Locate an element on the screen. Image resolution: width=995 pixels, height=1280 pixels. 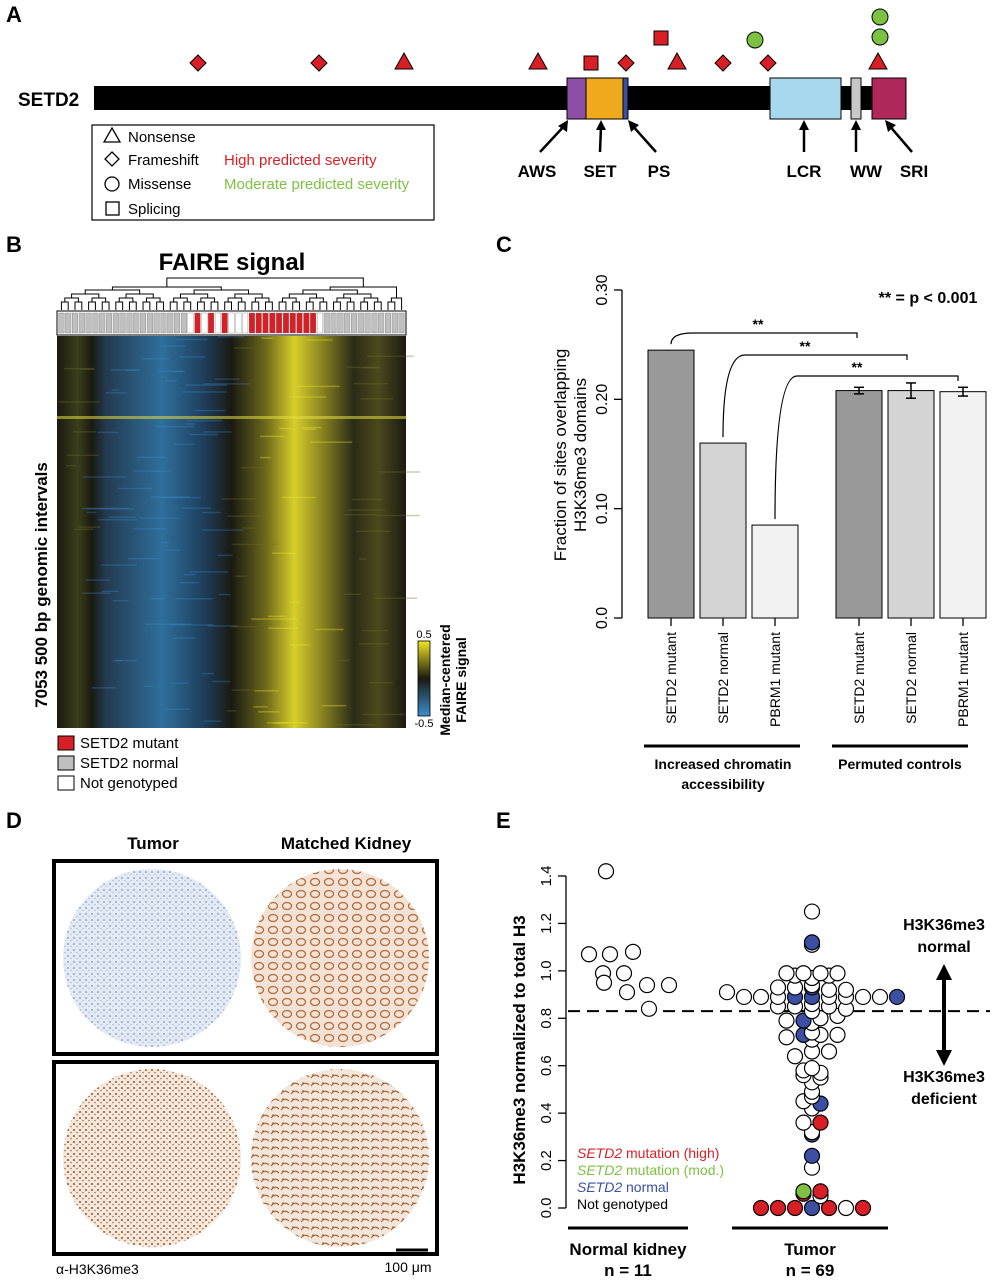
group-label-increased: Increased chromatin is located at coordinates (723, 764).